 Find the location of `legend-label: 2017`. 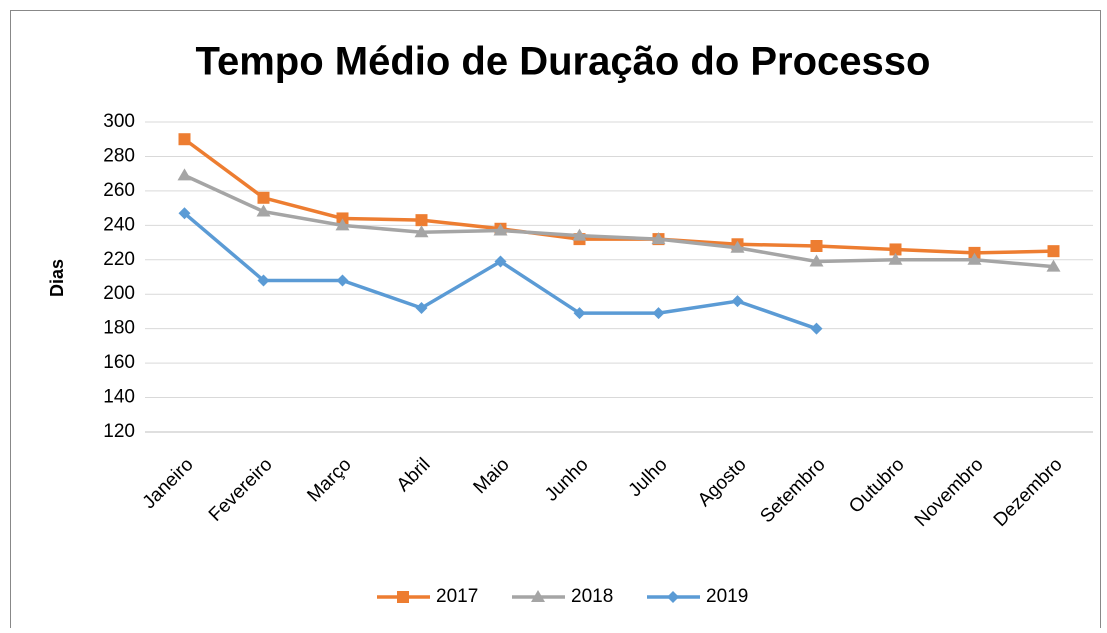

legend-label: 2017 is located at coordinates (457, 596).